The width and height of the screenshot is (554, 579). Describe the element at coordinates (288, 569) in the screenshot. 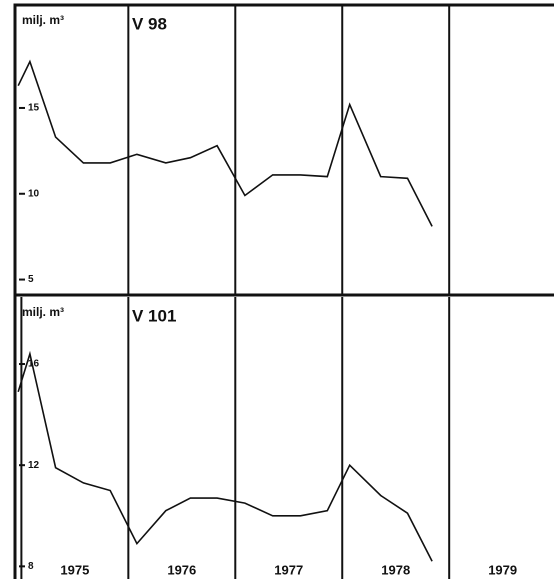

I see `x-tick-label: 1977` at that location.